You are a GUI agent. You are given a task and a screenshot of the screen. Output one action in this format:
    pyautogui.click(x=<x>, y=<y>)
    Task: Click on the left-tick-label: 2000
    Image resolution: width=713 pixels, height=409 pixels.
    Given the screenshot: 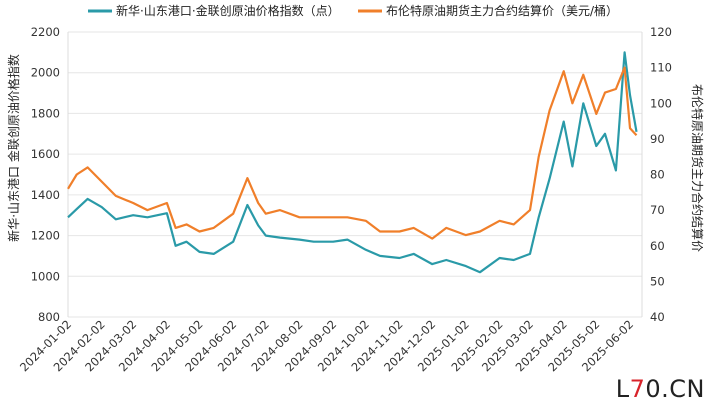 What is the action you would take?
    pyautogui.click(x=45, y=73)
    